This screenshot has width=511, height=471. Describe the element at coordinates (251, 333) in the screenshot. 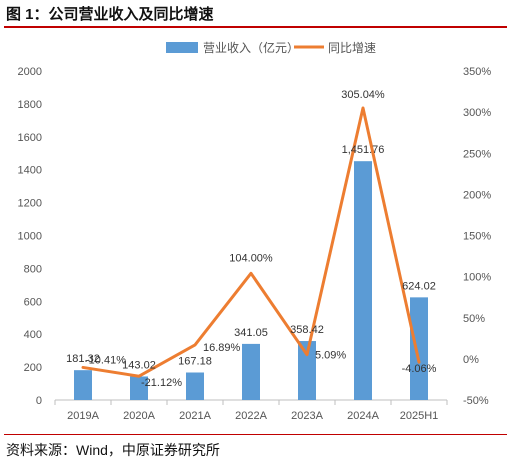

I see `revenue-value-label: 341.05` at that location.